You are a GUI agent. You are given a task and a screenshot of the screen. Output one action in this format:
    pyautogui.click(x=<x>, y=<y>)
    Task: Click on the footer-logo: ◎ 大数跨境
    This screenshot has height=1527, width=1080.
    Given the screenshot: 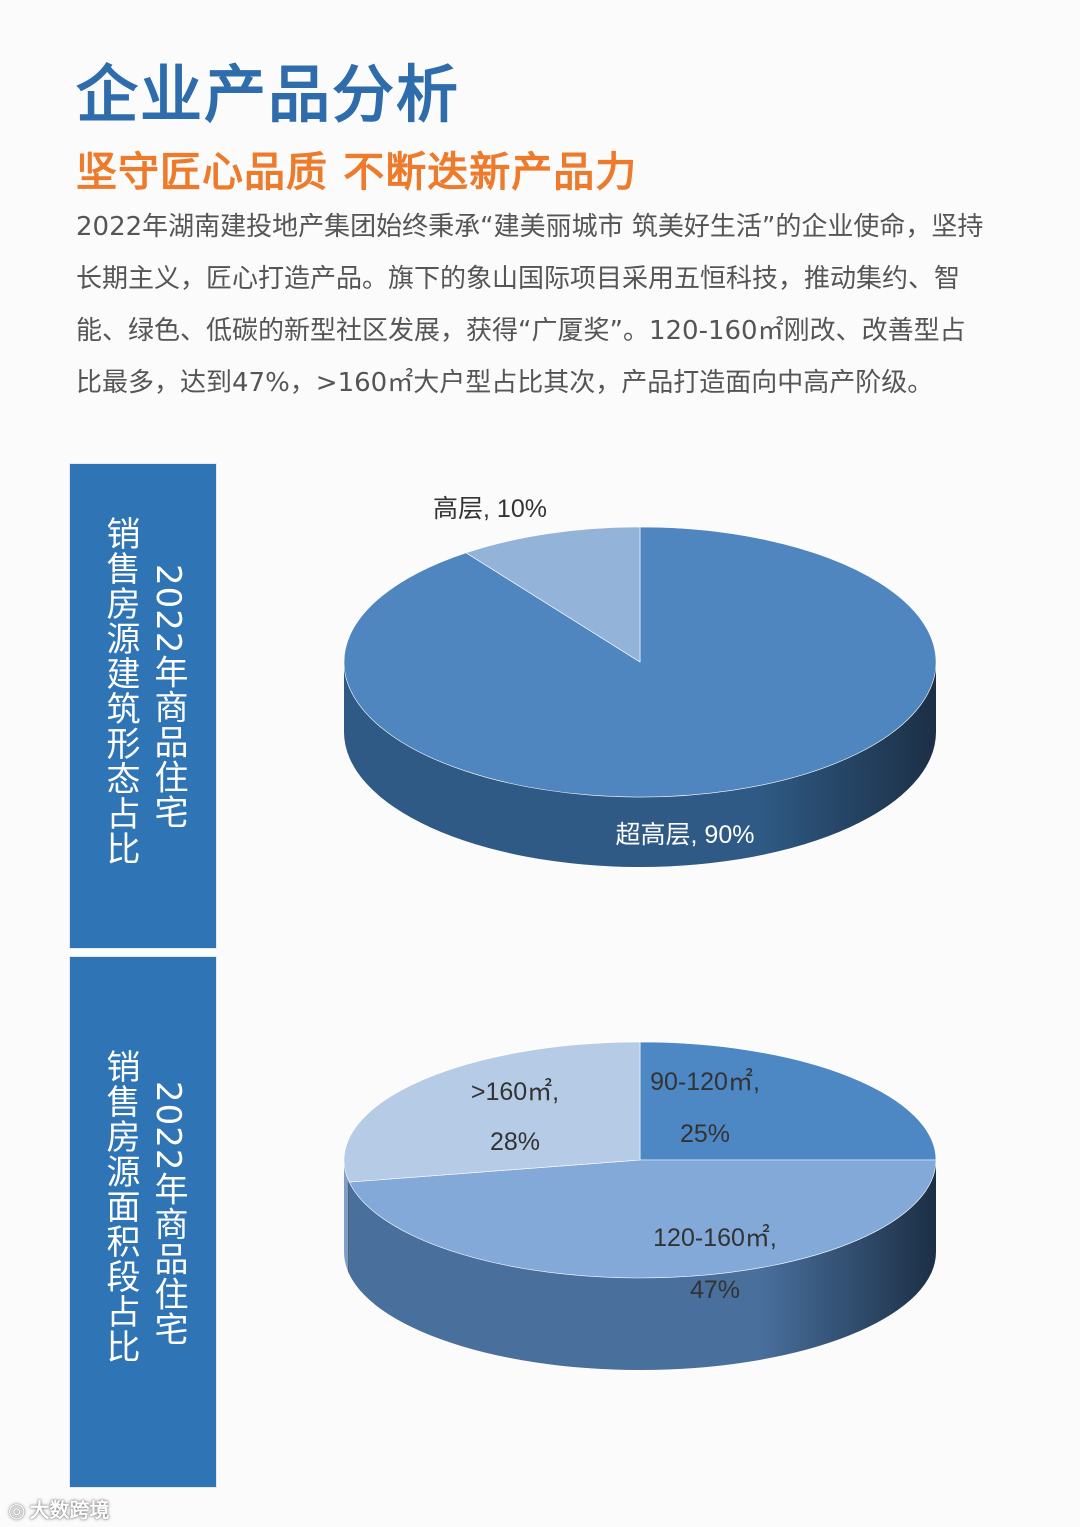 What is the action you would take?
    pyautogui.click(x=58, y=1508)
    